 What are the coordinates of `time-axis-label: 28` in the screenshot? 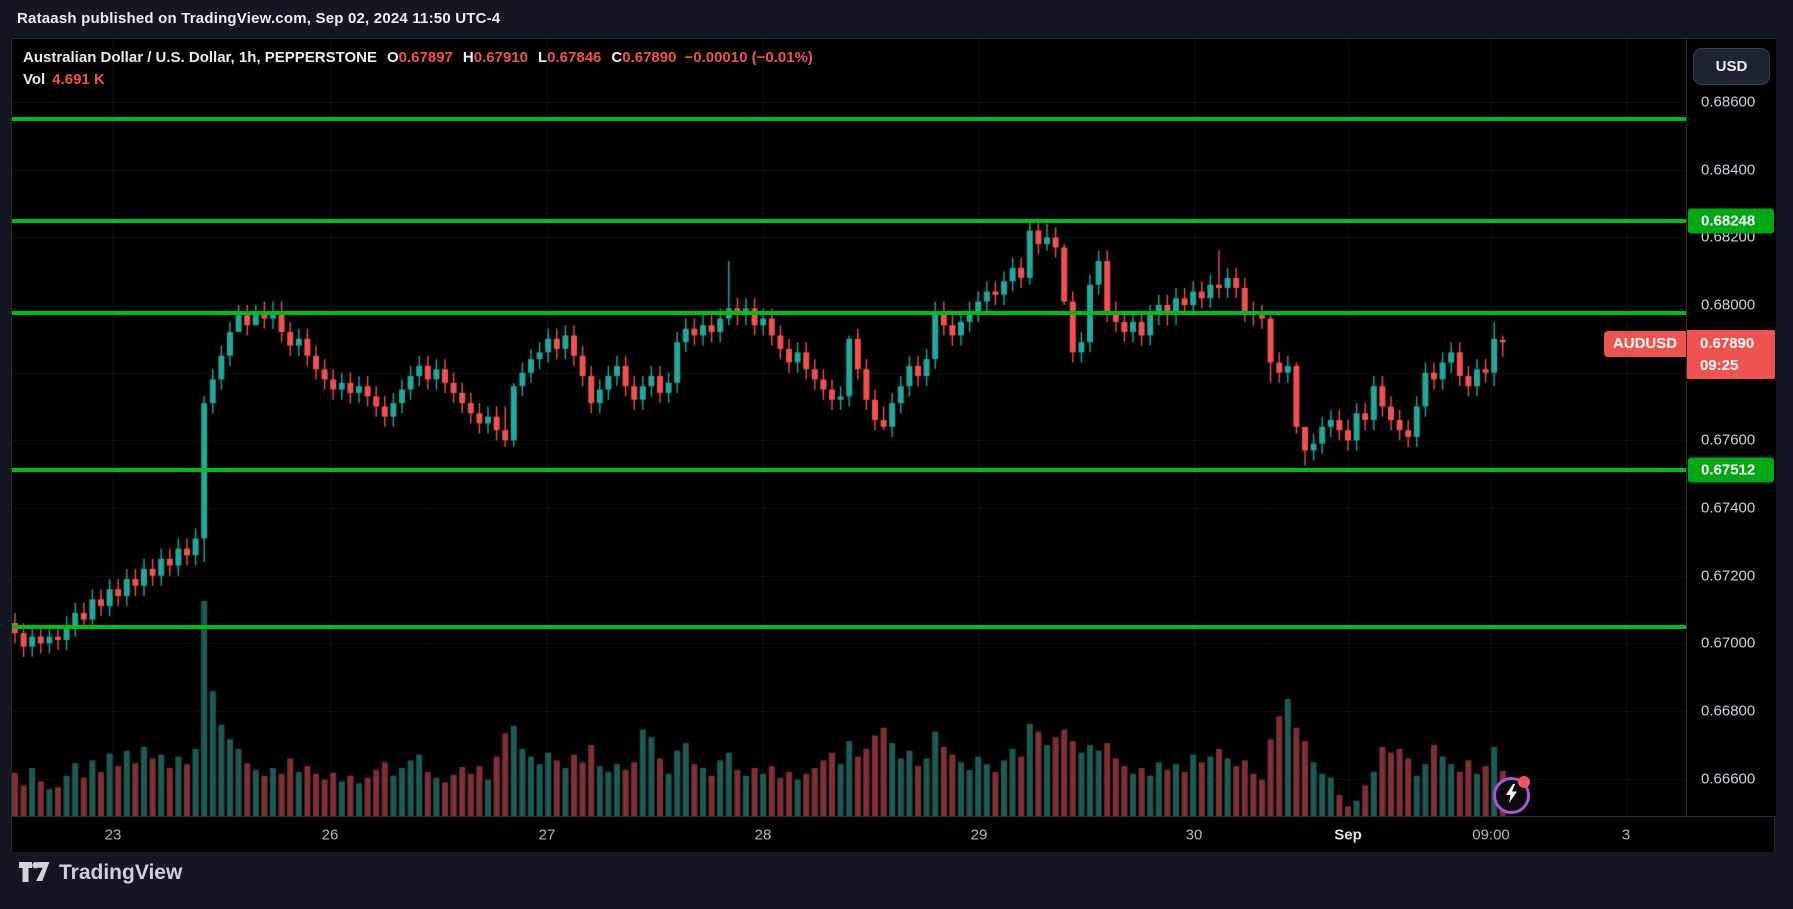 It's located at (763, 835).